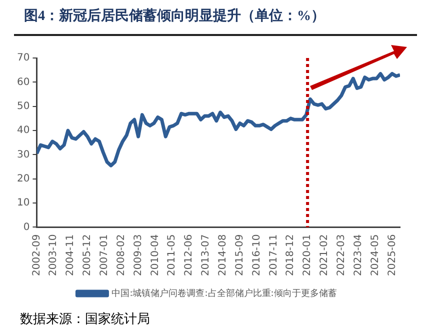 The width and height of the screenshot is (435, 334). What do you see at coordinates (290, 255) in the screenshot?
I see `x-tick-label: 2018-12` at bounding box center [290, 255].